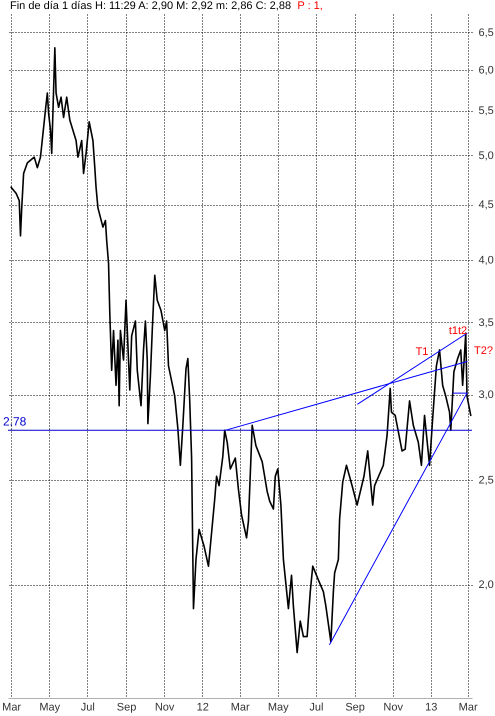 This screenshot has width=495, height=716. What do you see at coordinates (486, 395) in the screenshot?
I see `y-tick-label: 3,0` at bounding box center [486, 395].